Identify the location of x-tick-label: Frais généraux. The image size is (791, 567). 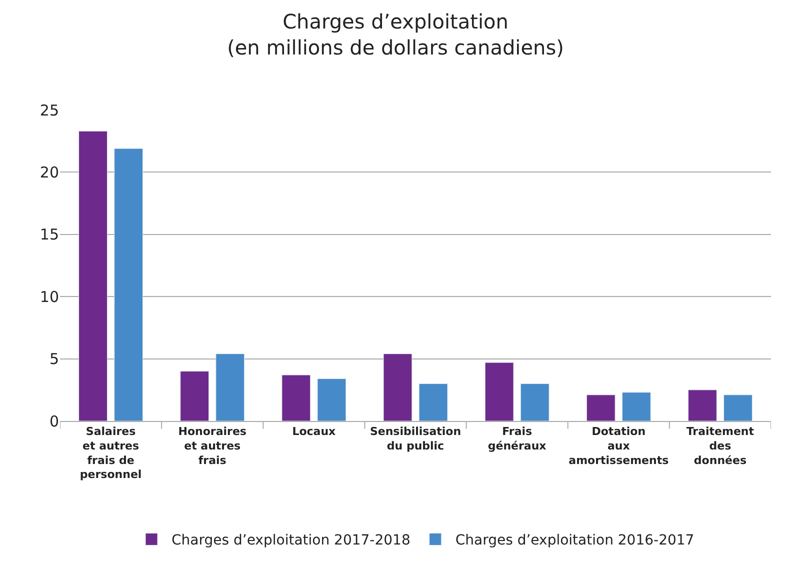
(517, 438).